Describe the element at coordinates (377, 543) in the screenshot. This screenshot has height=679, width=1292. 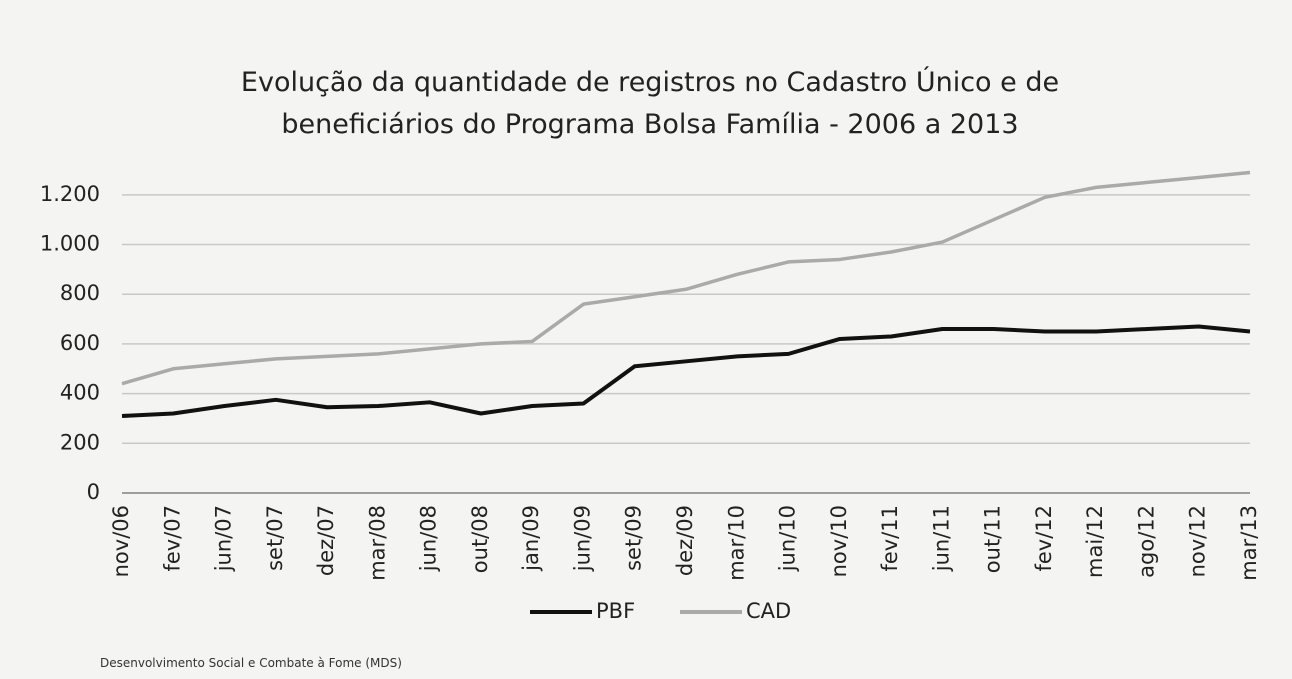
I see `x-tick-label: mar/08` at that location.